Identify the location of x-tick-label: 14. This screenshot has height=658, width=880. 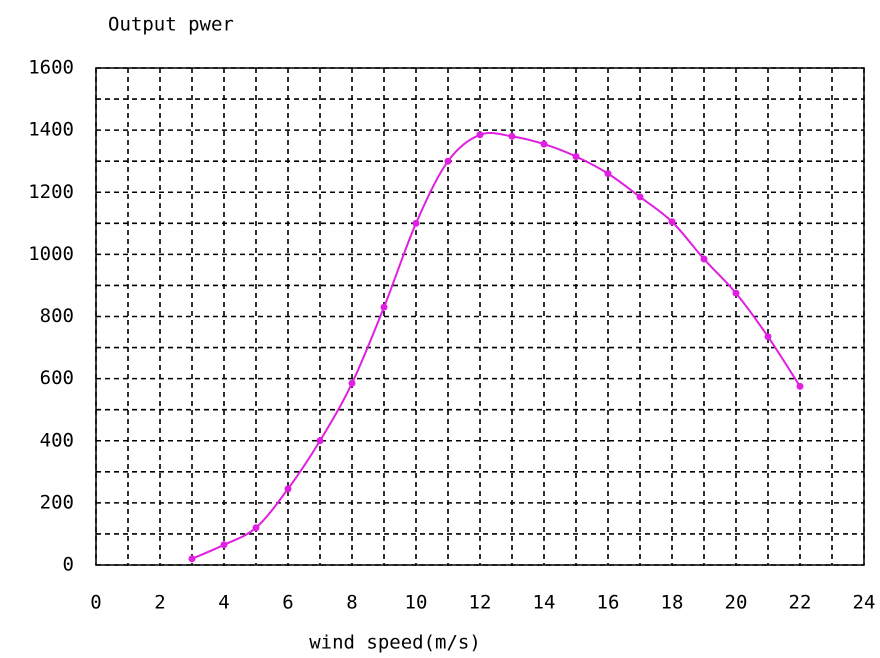
(544, 603).